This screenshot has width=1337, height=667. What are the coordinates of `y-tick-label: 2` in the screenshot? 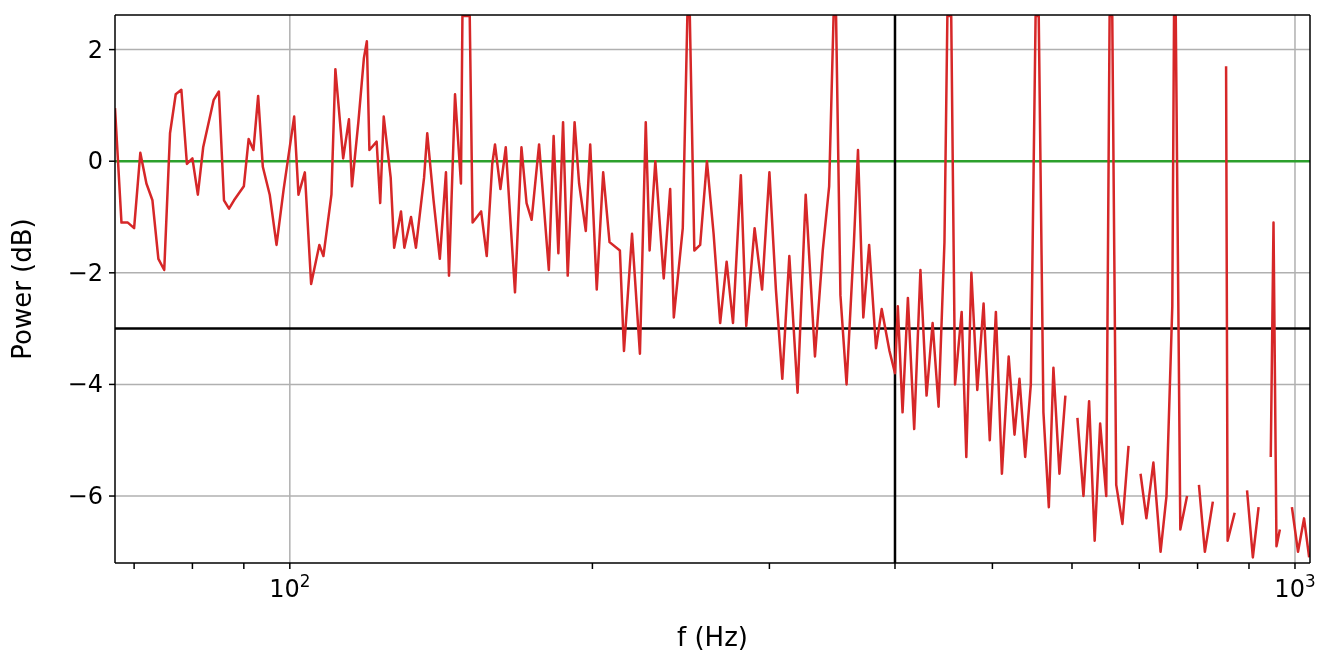 It's located at (95, 49).